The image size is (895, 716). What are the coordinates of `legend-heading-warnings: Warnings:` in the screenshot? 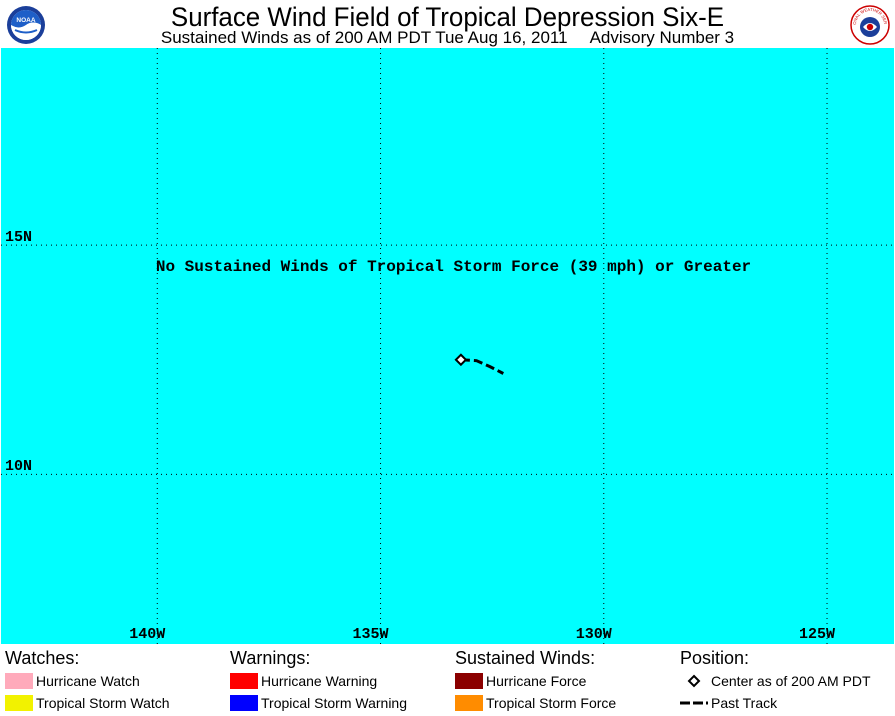 It's located at (270, 658).